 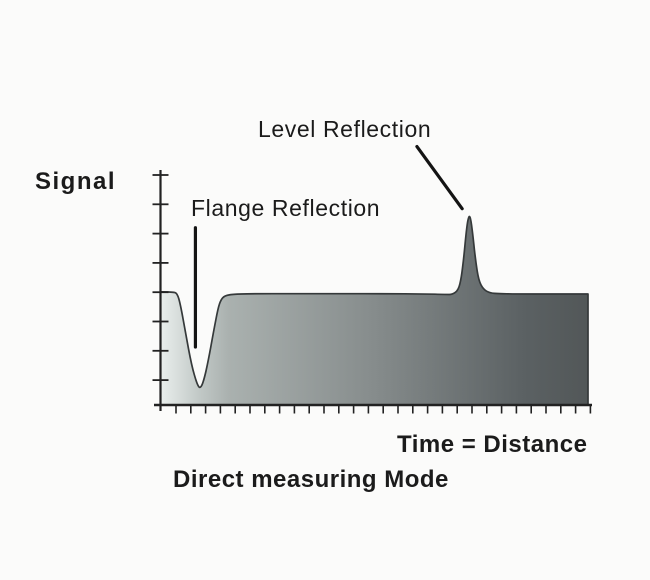 I want to click on y-axis-label: Signal, so click(x=76, y=181).